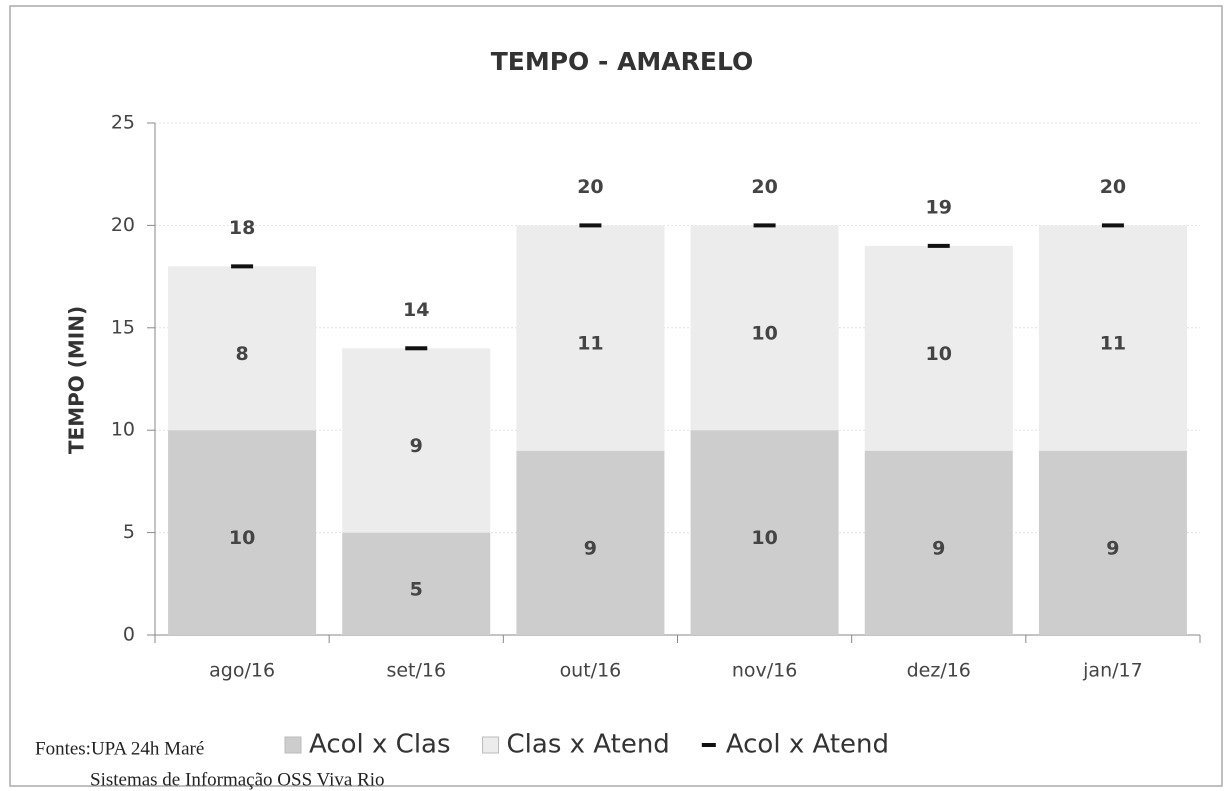 The image size is (1225, 791). Describe the element at coordinates (129, 532) in the screenshot. I see `y-tick-label: 5` at that location.